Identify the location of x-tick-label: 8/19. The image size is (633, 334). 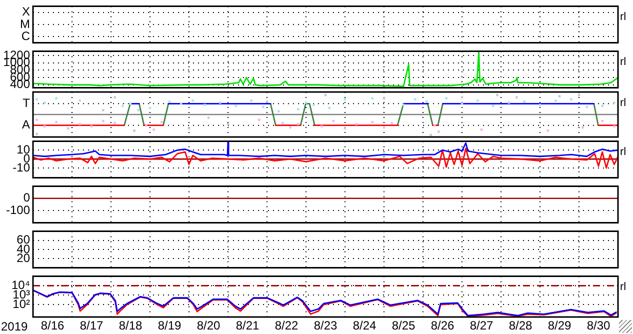
(170, 325).